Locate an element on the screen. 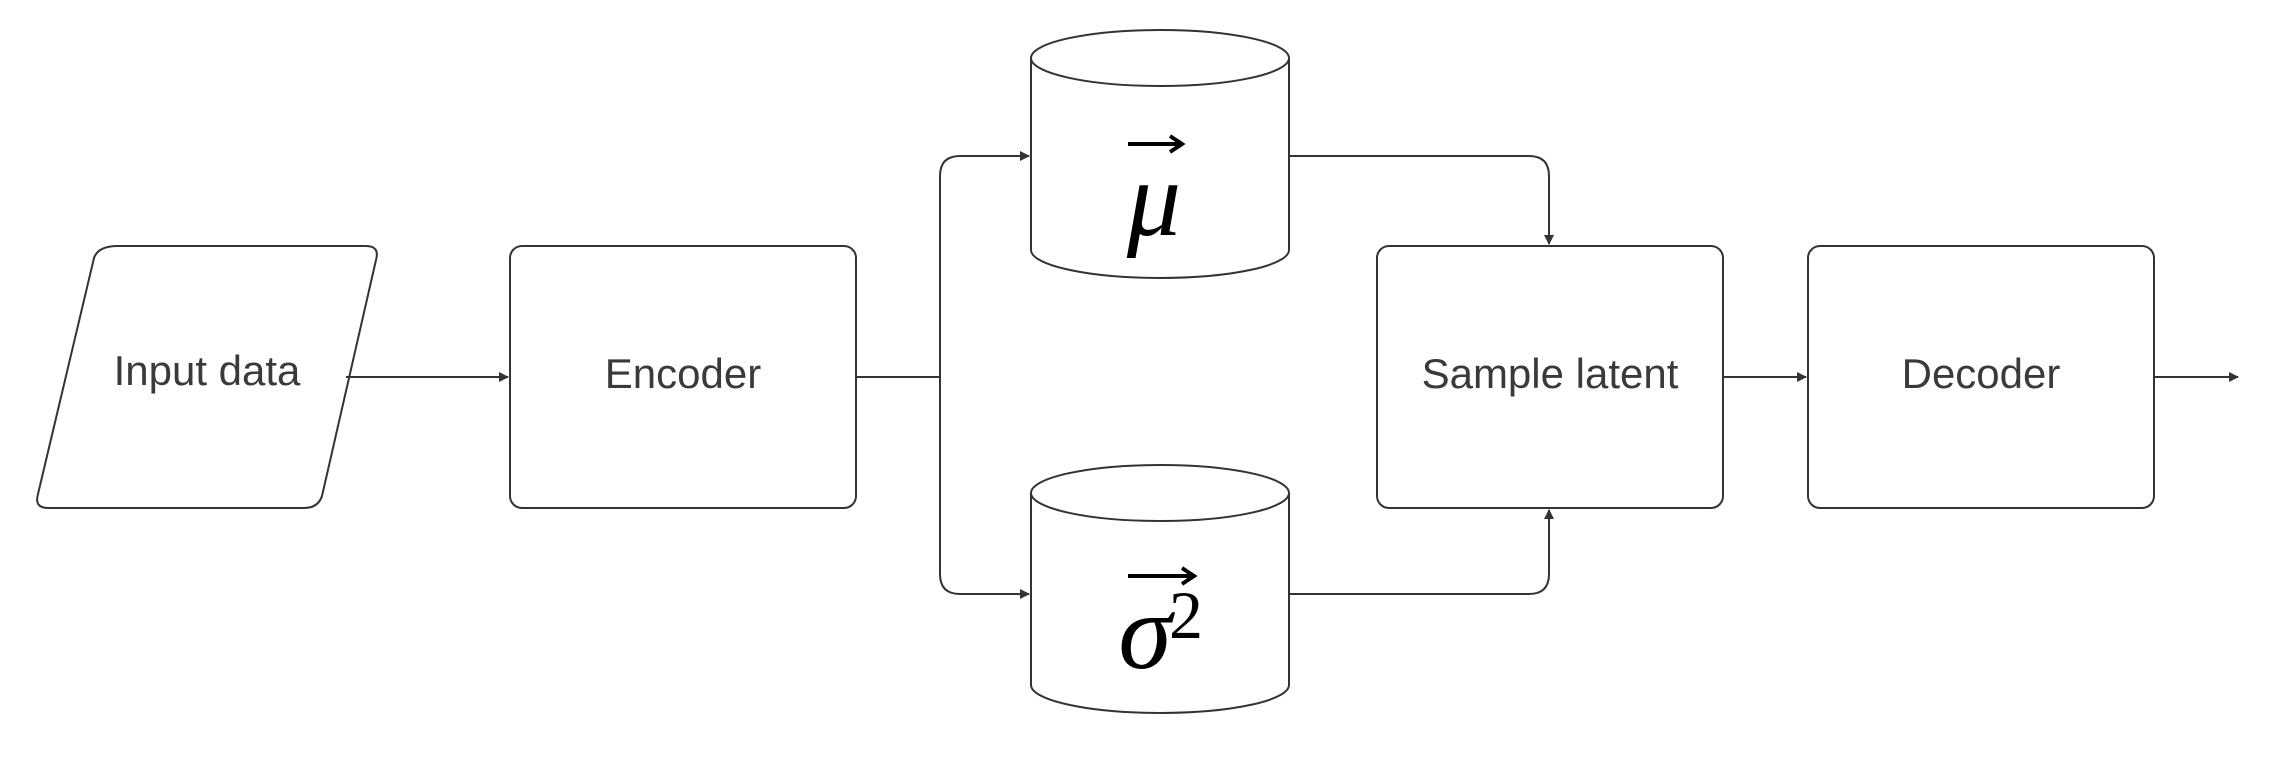 The height and width of the screenshot is (759, 2286). mu-cylinder: μ is located at coordinates (1160, 154).